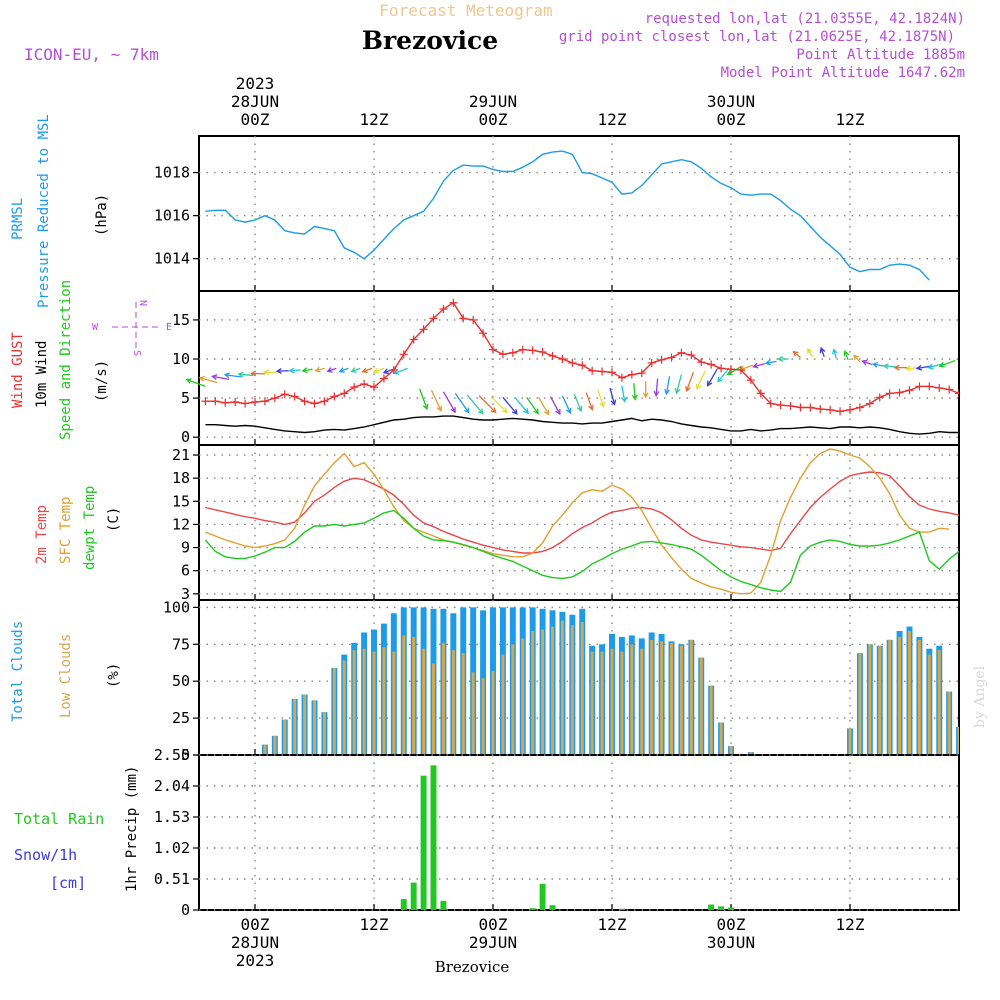 This screenshot has width=1000, height=1000. I want to click on compass-rose: W E N S, so click(132, 328).